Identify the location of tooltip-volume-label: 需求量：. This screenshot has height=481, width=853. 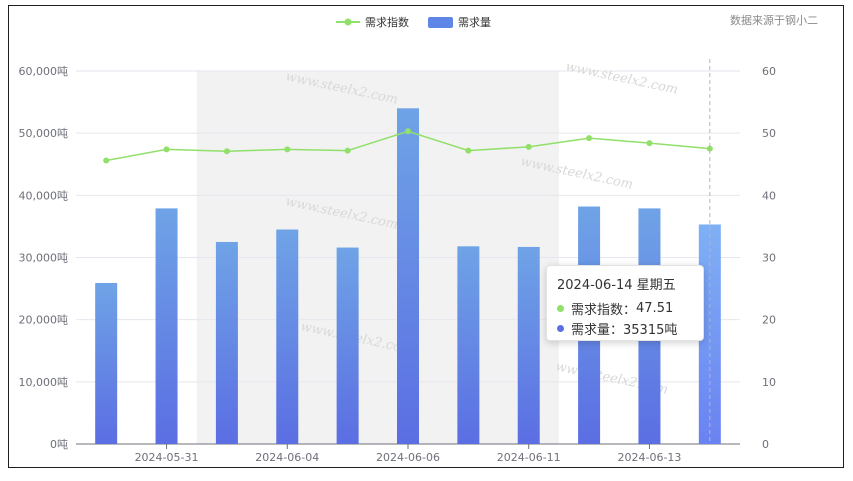
(597, 330).